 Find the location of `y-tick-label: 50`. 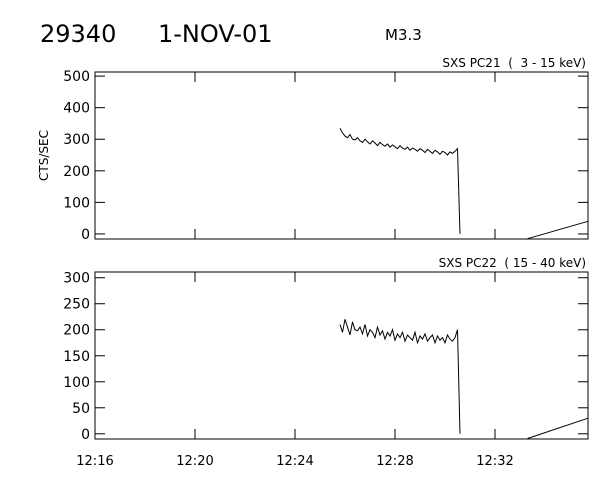

y-tick-label: 50 is located at coordinates (81, 409).